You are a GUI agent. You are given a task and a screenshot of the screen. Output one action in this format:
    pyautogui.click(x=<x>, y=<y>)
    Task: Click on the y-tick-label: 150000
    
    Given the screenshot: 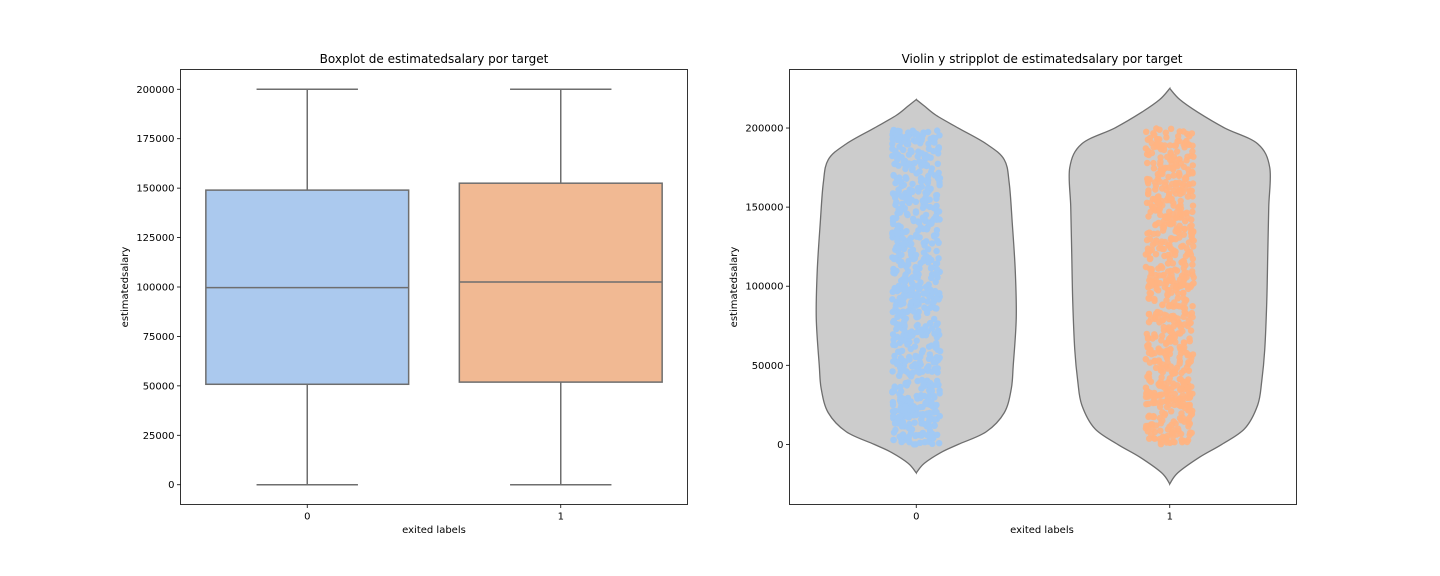 What is the action you would take?
    pyautogui.click(x=155, y=189)
    